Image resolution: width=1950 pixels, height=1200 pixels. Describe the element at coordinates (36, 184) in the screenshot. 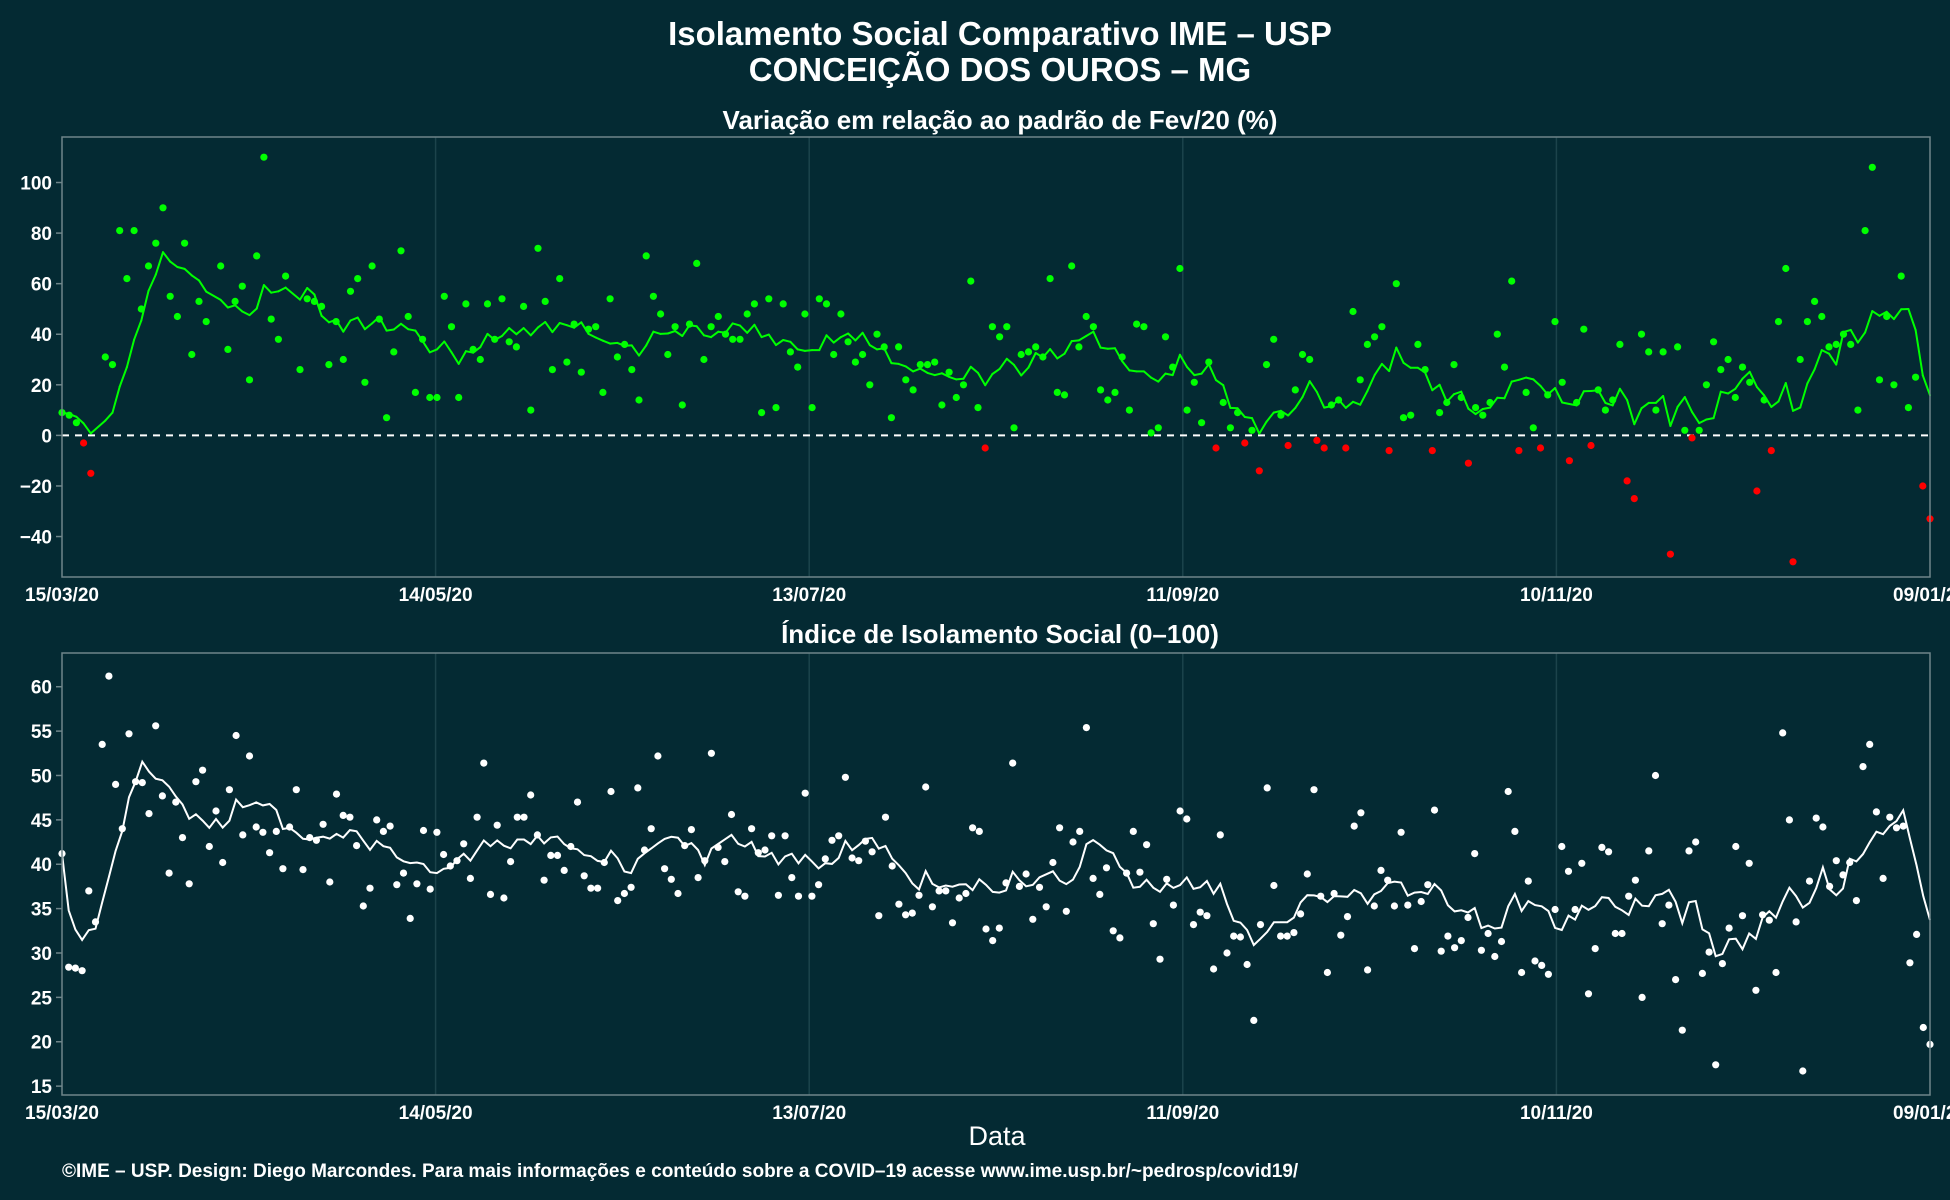

I see `y-tick-label: 100` at that location.